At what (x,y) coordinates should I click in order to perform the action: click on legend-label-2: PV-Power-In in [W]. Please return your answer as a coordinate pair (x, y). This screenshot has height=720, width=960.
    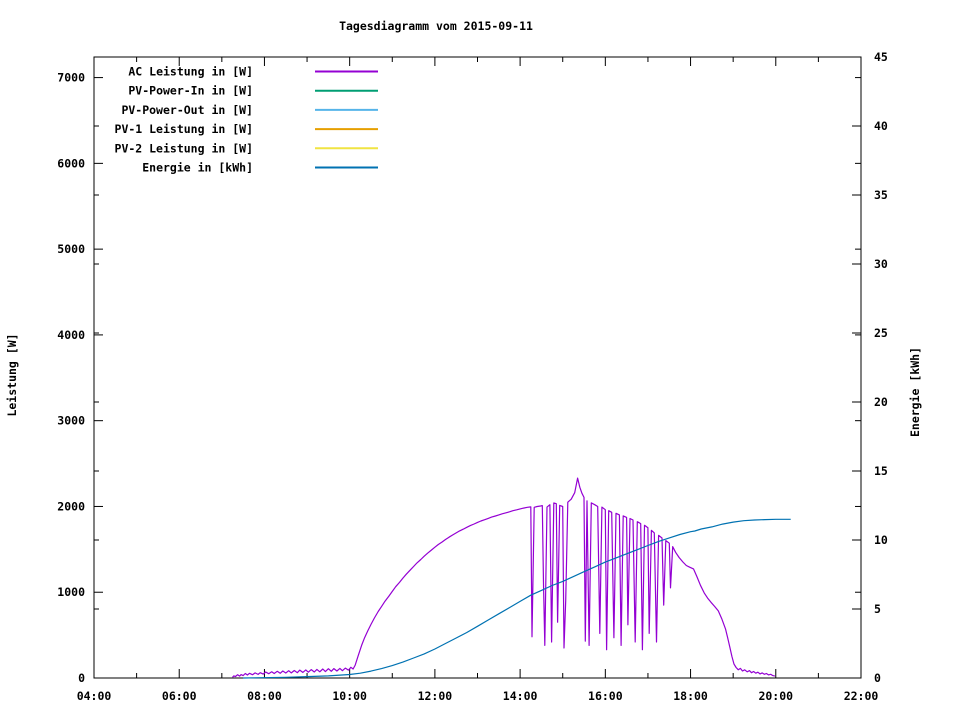
    Looking at the image, I should click on (190, 91).